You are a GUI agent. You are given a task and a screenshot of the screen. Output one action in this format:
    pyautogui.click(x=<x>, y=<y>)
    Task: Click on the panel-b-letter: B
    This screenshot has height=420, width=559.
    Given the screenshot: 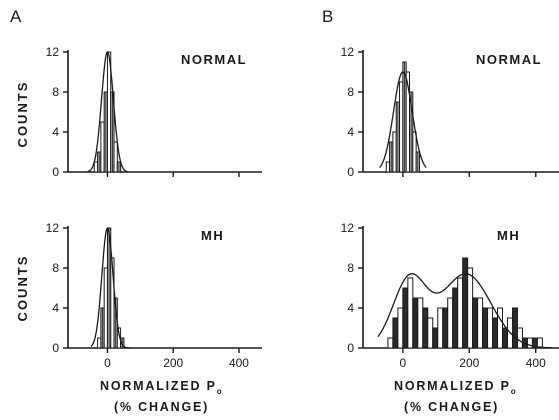 What is the action you would take?
    pyautogui.click(x=327, y=16)
    